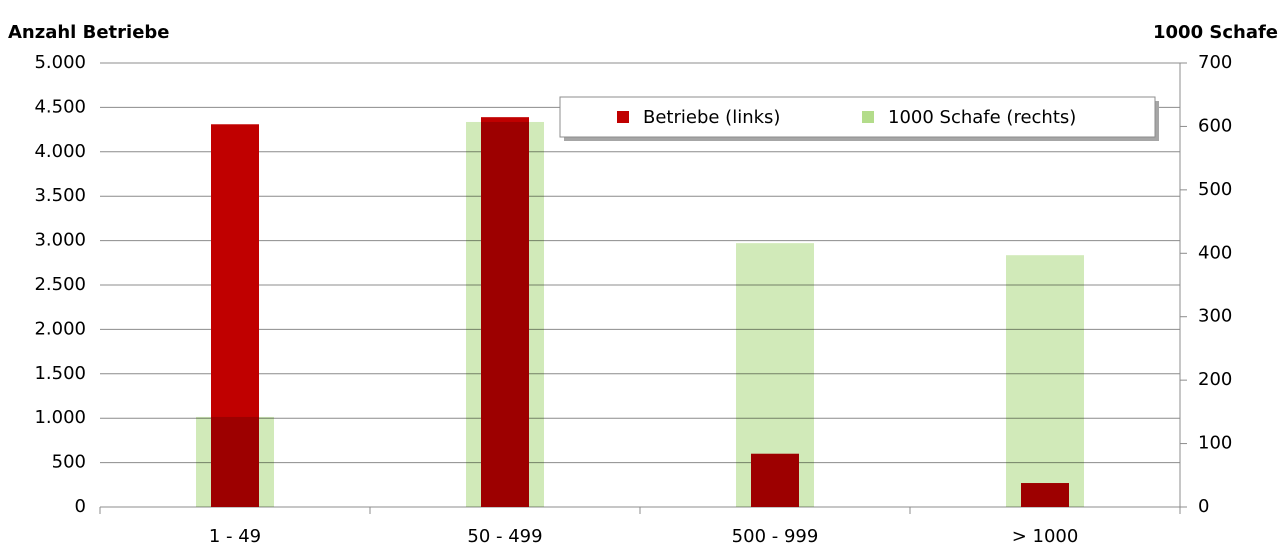 Image resolution: width=1280 pixels, height=549 pixels. Describe the element at coordinates (60, 62) in the screenshot. I see `y-tick-label: 5.000` at that location.